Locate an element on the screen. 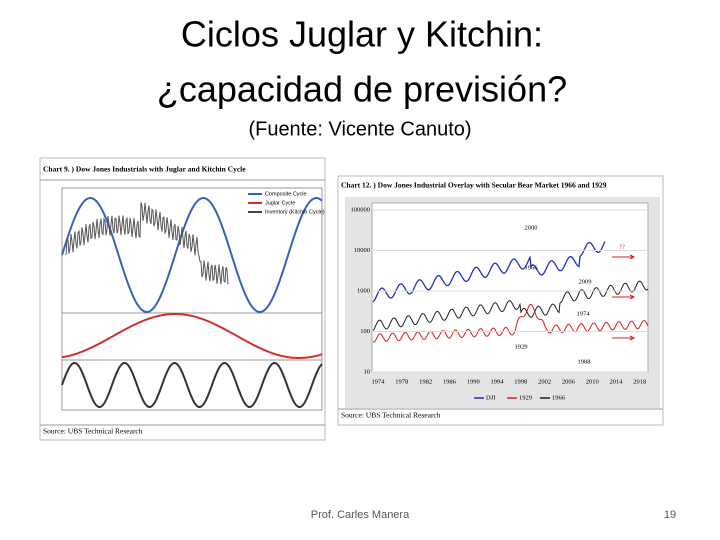 This screenshot has height=540, width=720. annotation: ?? is located at coordinates (622, 246).